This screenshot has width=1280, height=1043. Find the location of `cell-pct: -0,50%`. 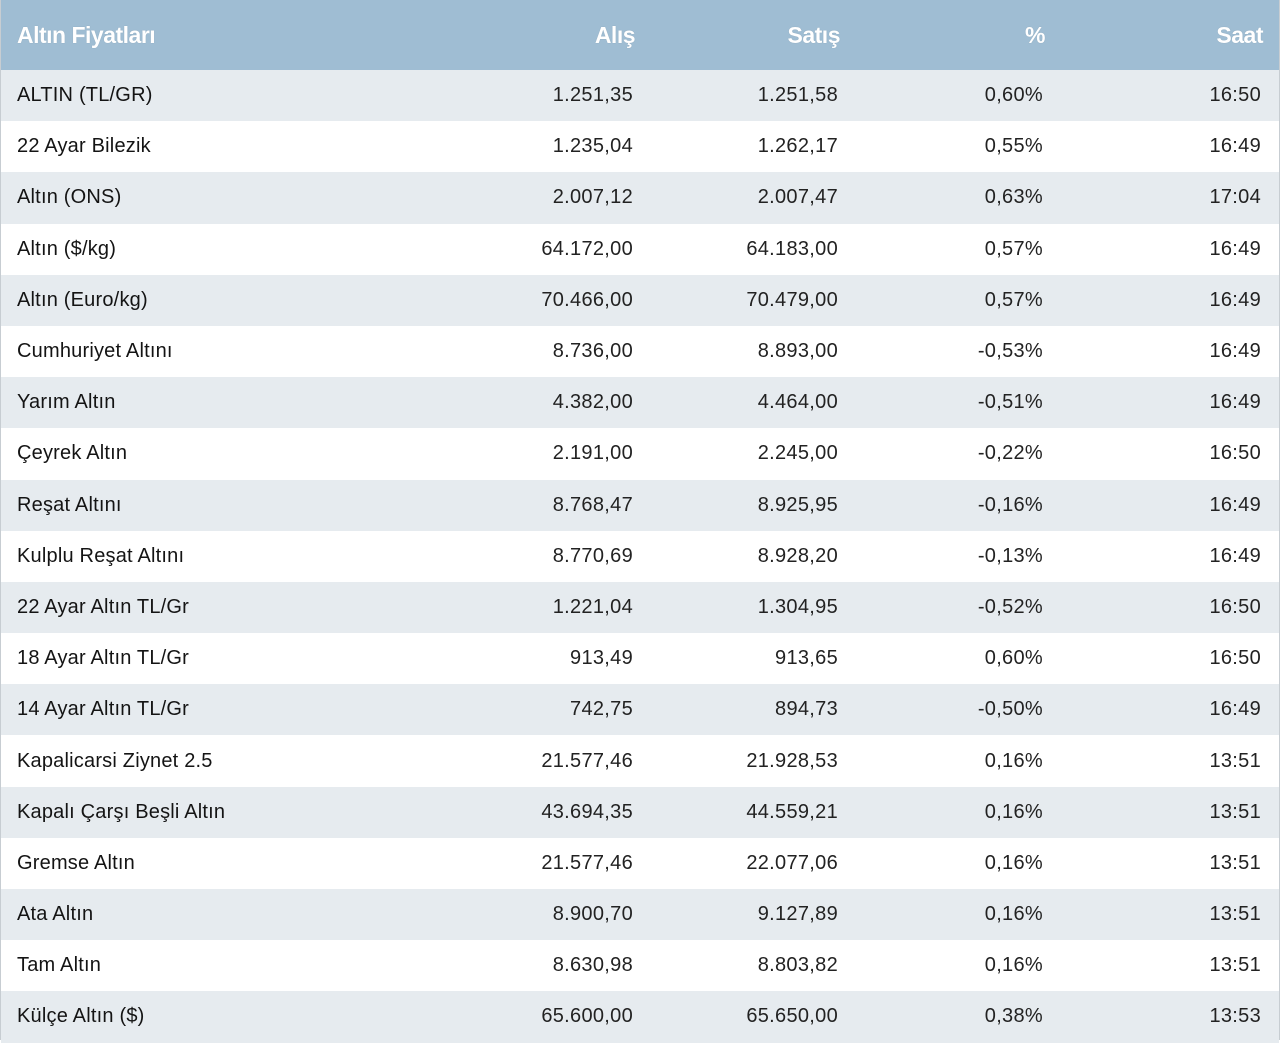

cell-pct: -0,50% is located at coordinates (1010, 709).